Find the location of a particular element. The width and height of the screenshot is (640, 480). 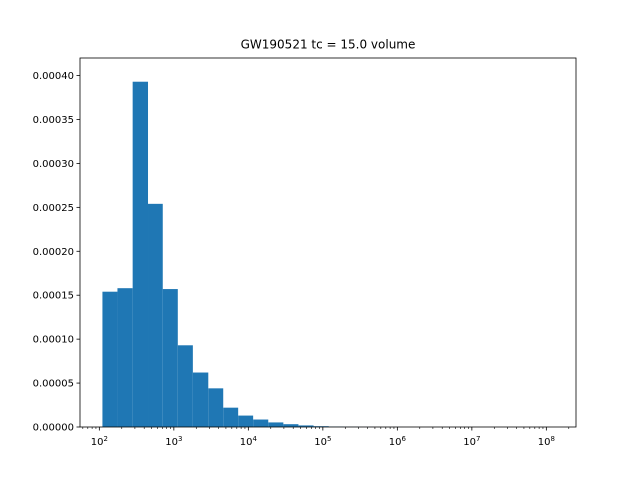

x-tick-label: 106 is located at coordinates (398, 441).